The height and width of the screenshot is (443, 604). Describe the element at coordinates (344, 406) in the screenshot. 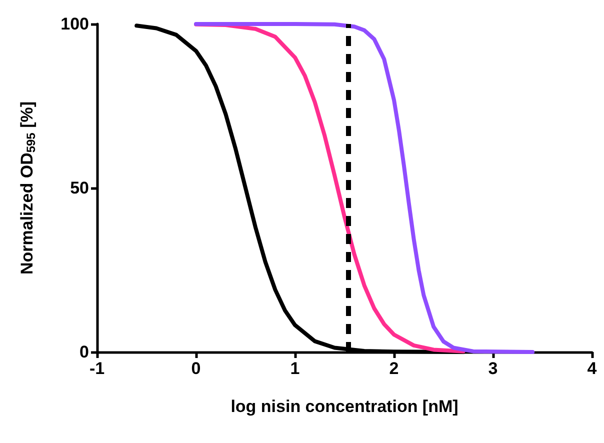

I see `x-axis-title: log nisin concentration [nM]` at that location.